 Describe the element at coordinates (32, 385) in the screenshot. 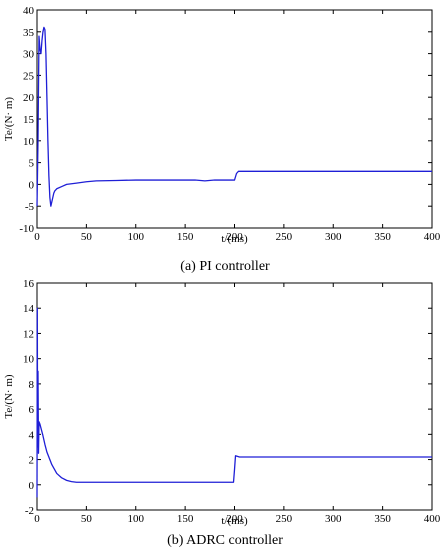

I see `y-tick-label: 8` at that location.